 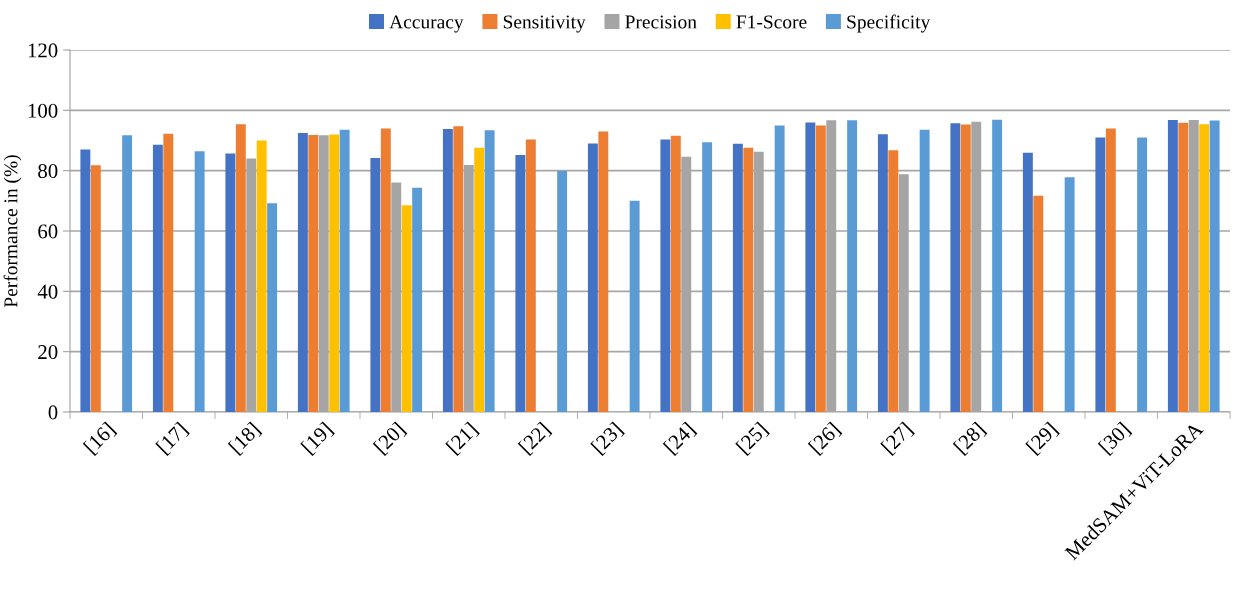 I want to click on y-tick-label: 60, so click(x=48, y=231).